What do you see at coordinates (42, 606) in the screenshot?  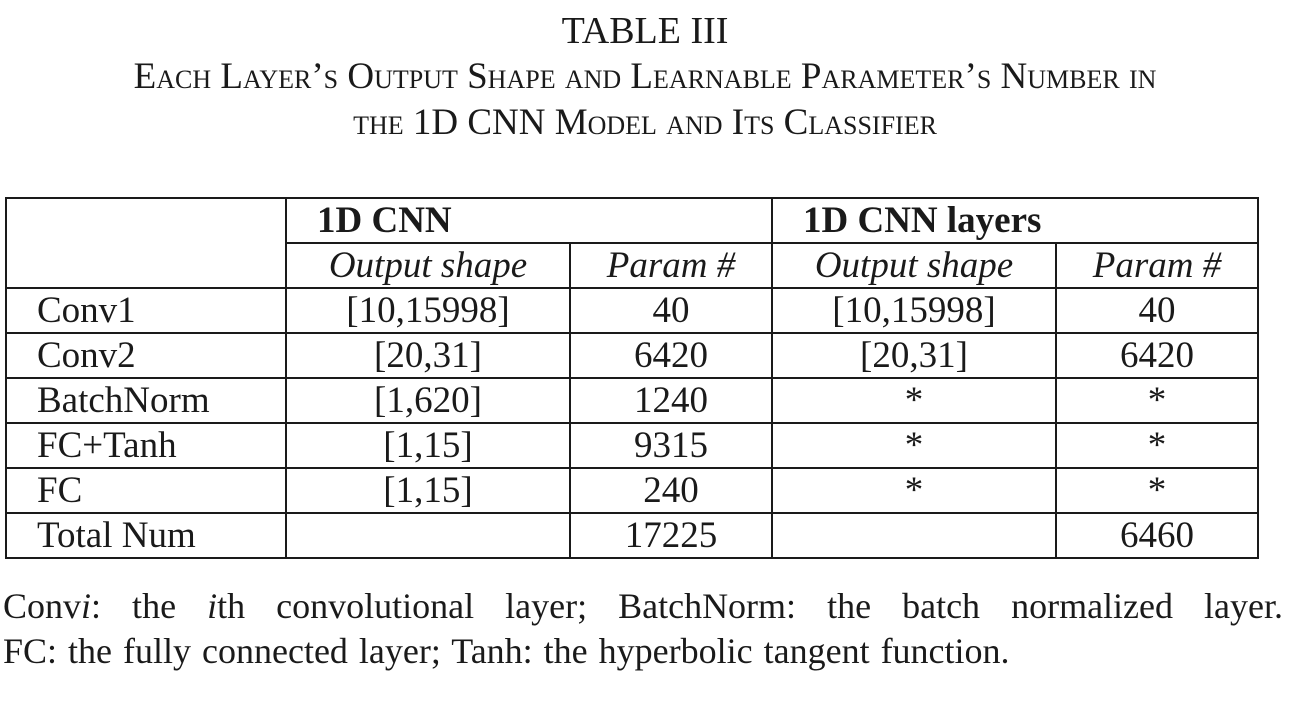 I see `note-conv-prefix: Conv` at bounding box center [42, 606].